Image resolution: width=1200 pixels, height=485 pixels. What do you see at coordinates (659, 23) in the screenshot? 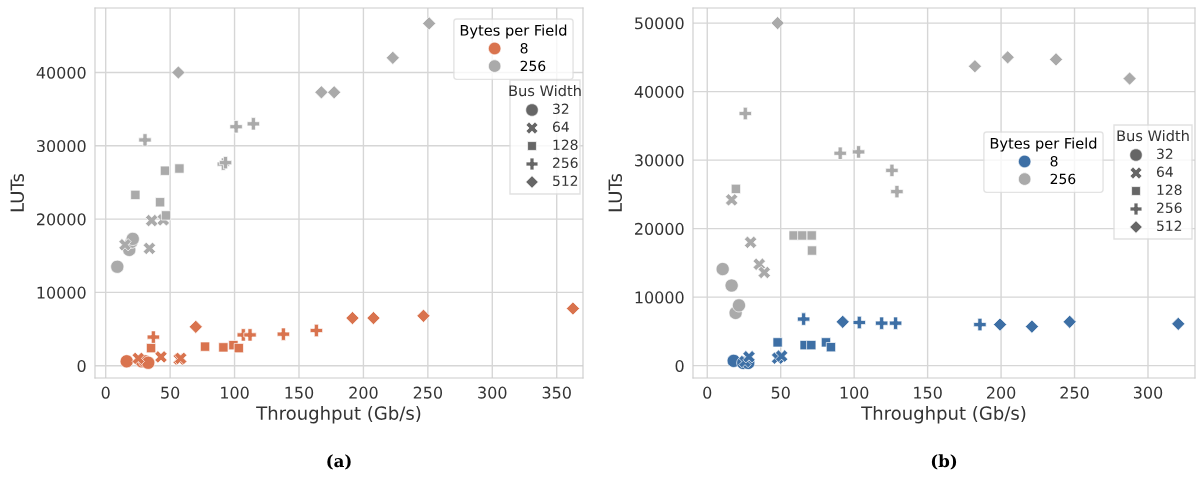
I see `y-tick-label: 50000` at bounding box center [659, 23].